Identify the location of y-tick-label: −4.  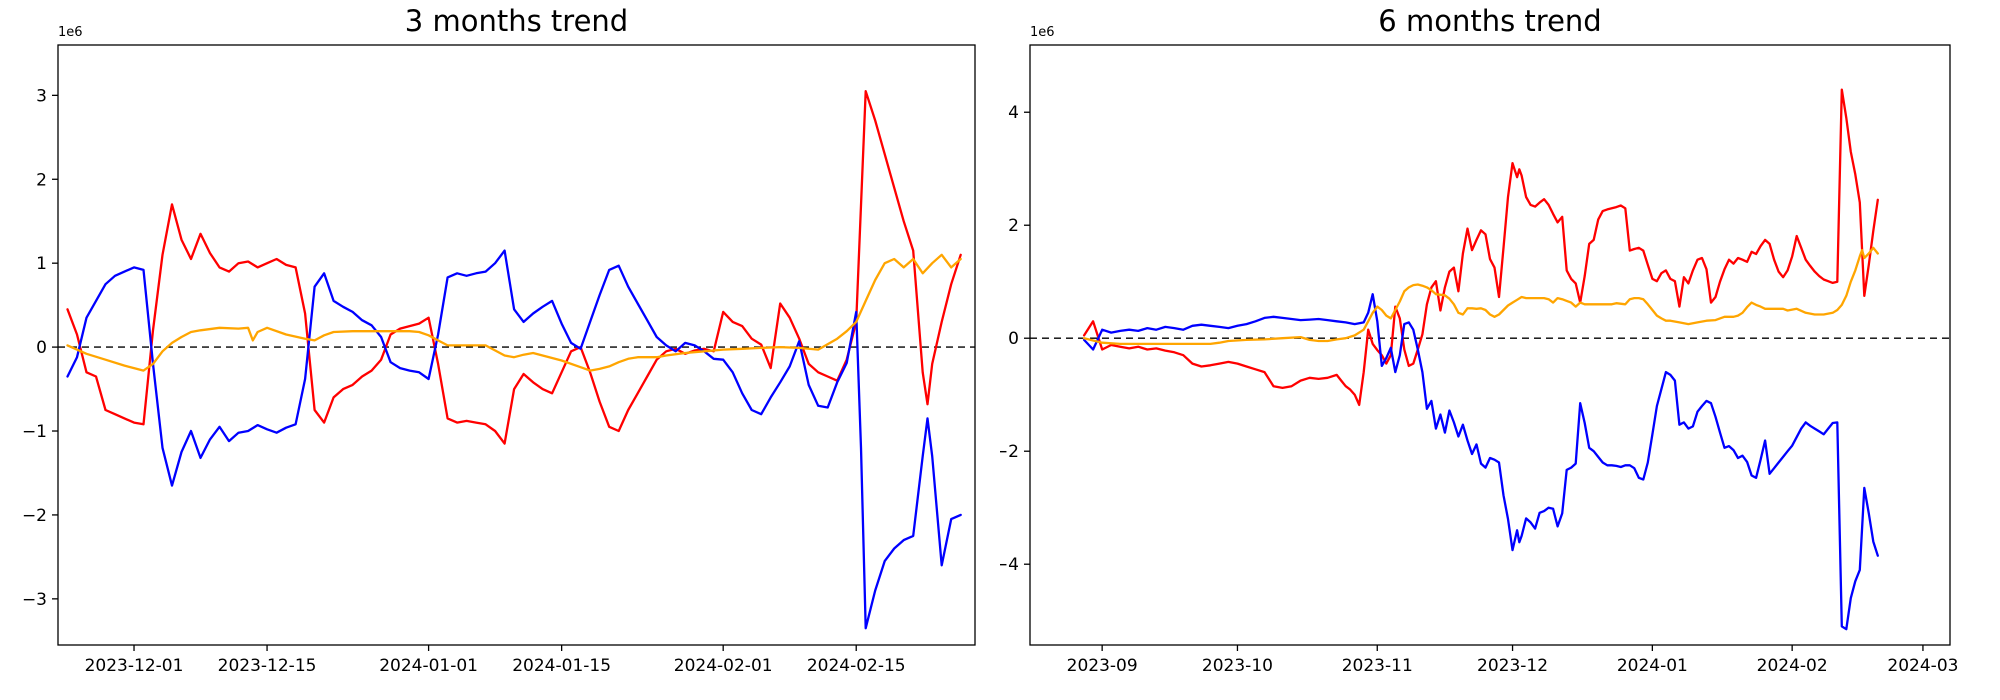
(1009, 565).